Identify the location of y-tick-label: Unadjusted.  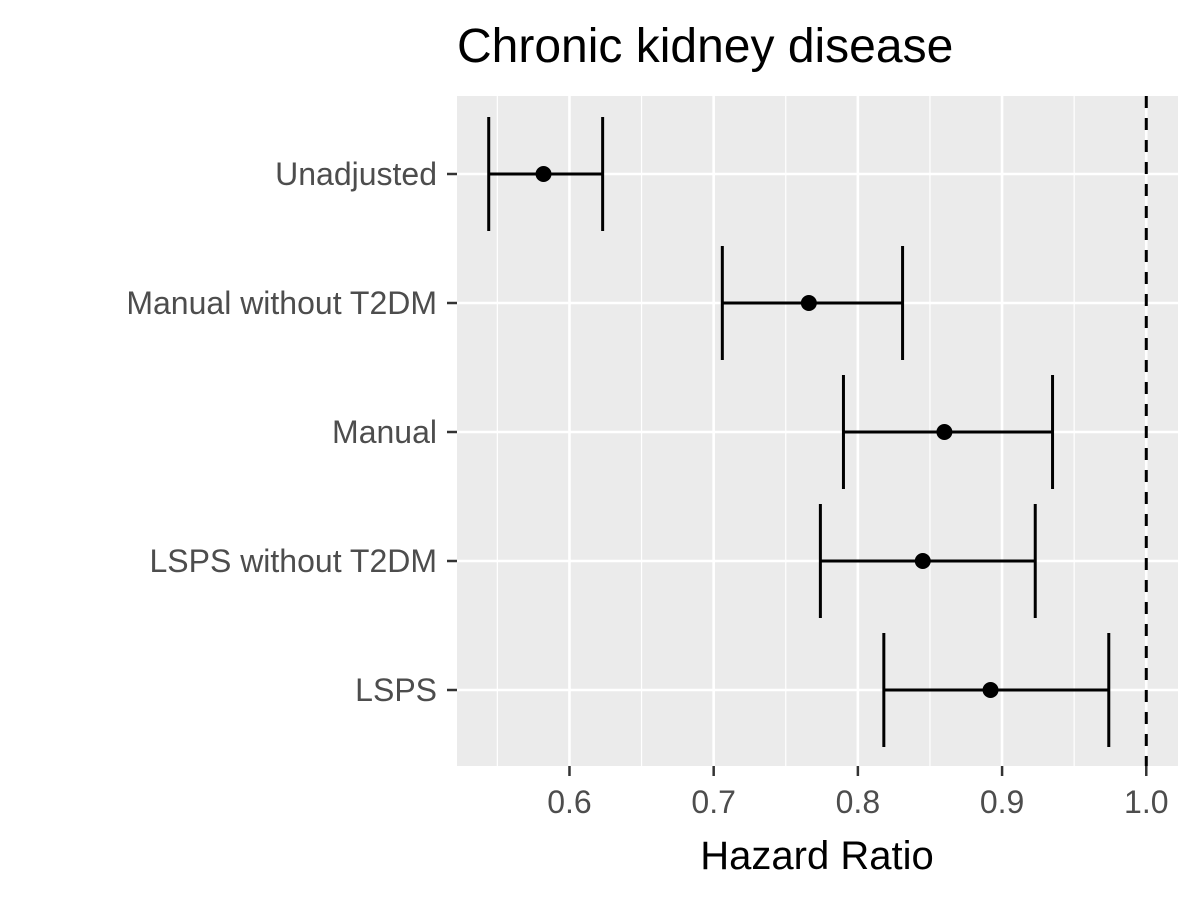
(356, 174).